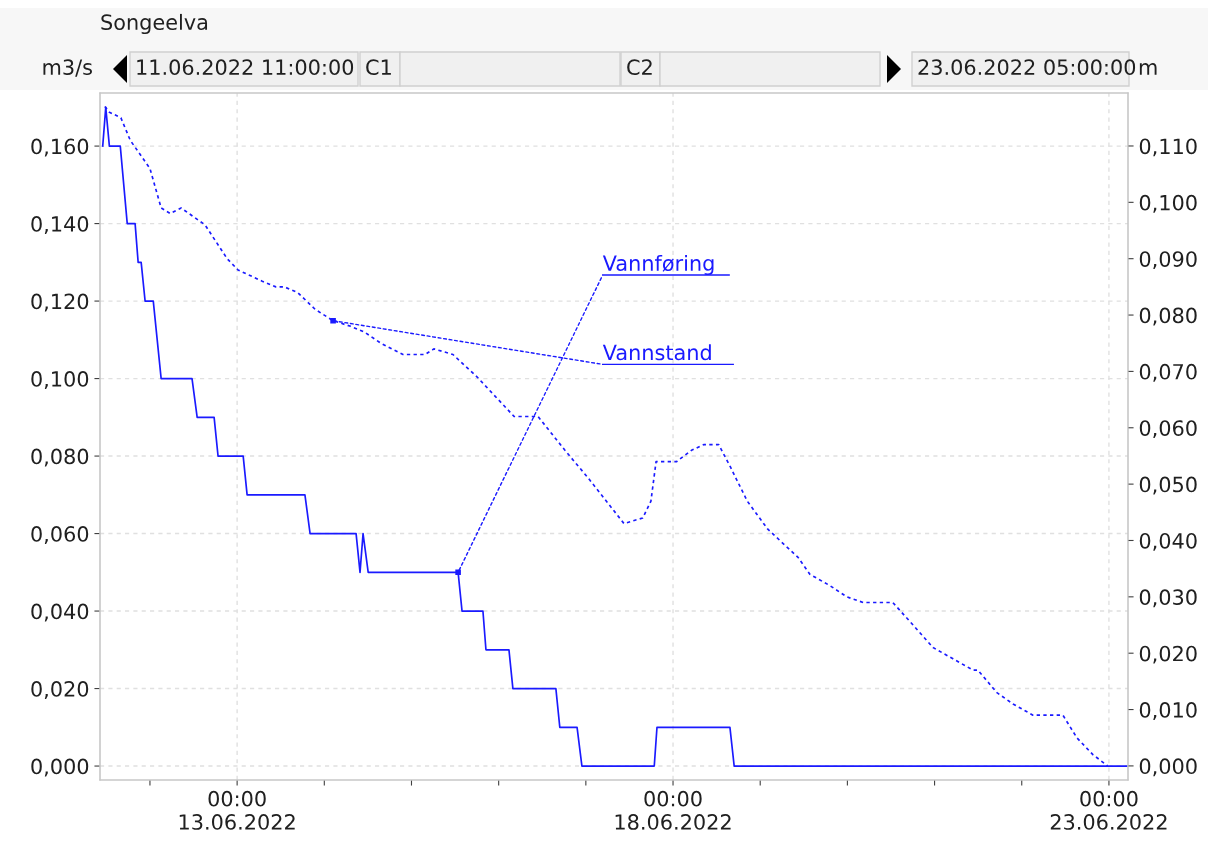 The image size is (1208, 864). I want to click on y-tick-label: 0,040, so click(60, 612).